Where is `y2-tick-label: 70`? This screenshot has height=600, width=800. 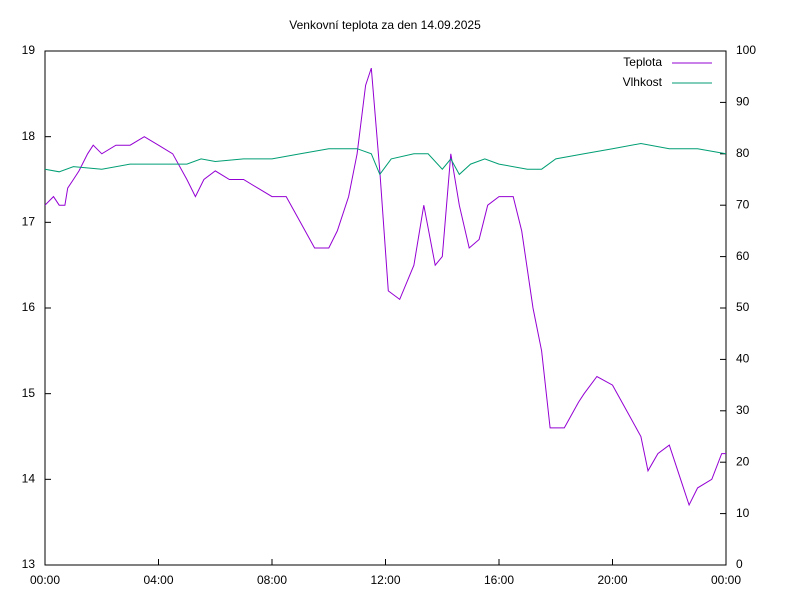 y2-tick-label: 70 is located at coordinates (743, 204).